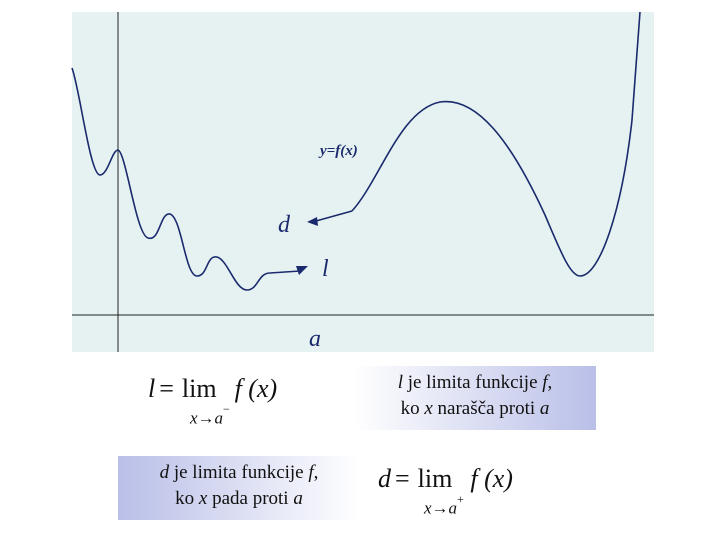  I want to click on label-d: d, so click(284, 225).